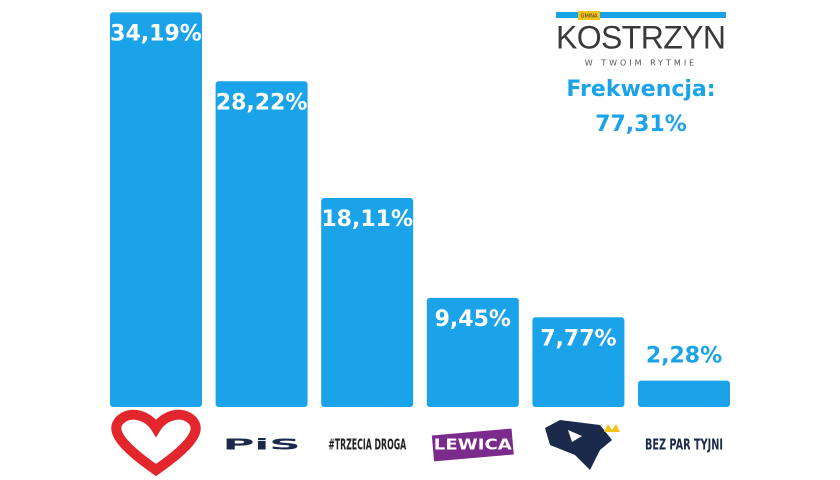  What do you see at coordinates (641, 63) in the screenshot?
I see `logo-tagline: W TWOIM RYTMIE` at bounding box center [641, 63].